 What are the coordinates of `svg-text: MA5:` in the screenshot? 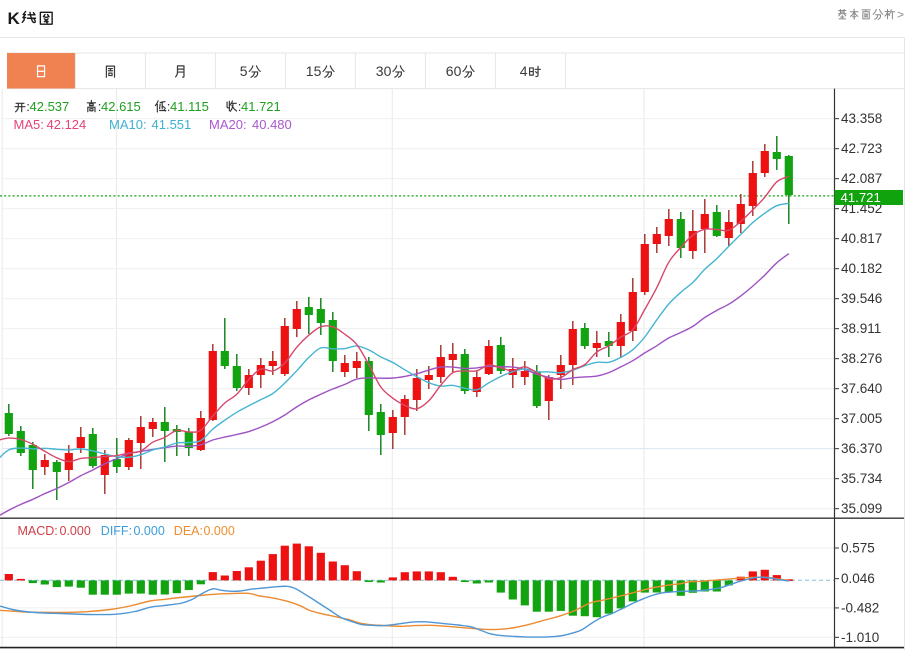 It's located at (29, 124).